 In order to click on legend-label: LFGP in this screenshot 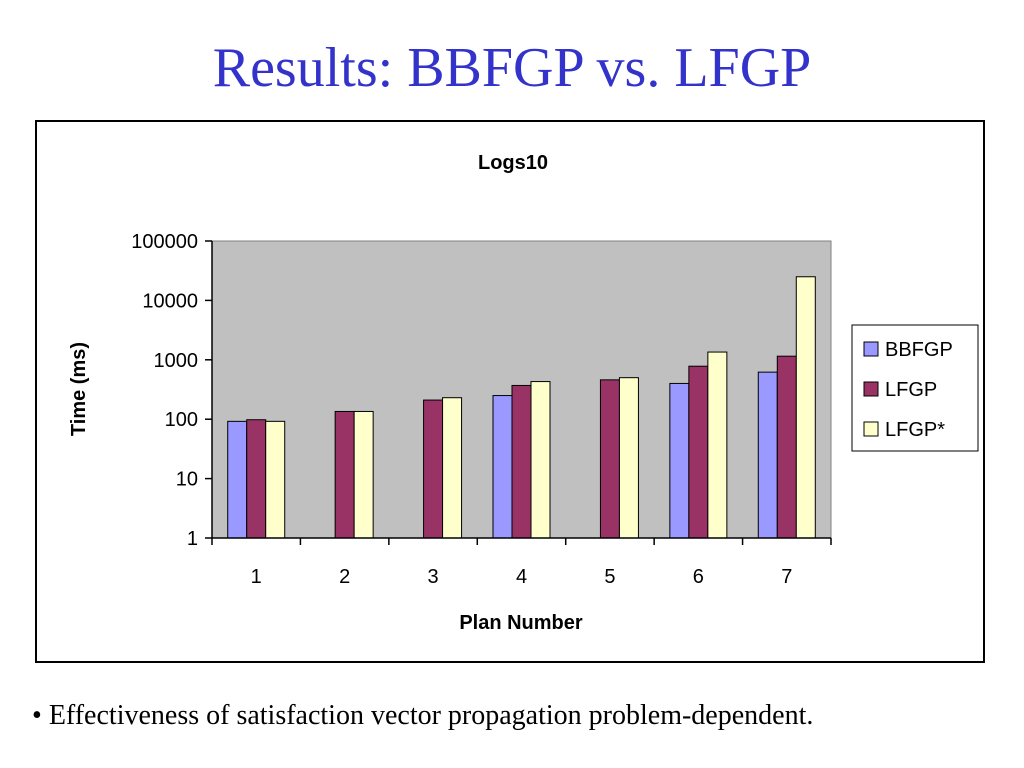, I will do `click(911, 390)`.